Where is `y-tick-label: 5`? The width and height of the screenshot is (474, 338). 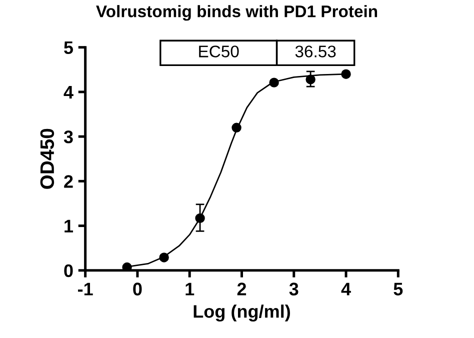 y-tick-label: 5 is located at coordinates (69, 47).